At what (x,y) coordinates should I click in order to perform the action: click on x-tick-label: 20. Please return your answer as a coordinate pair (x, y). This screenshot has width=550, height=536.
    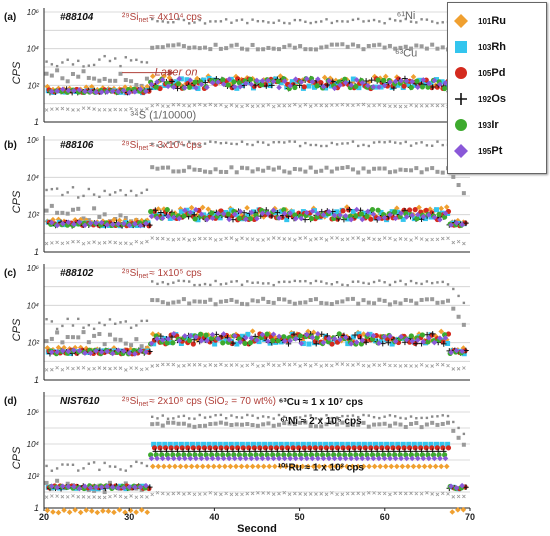
    Looking at the image, I should click on (44, 517).